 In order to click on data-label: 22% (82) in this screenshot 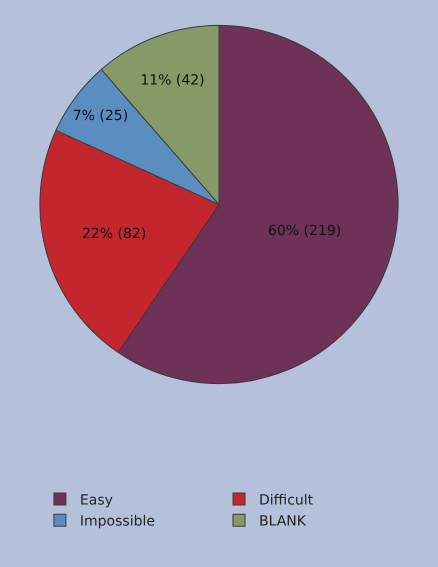, I will do `click(114, 234)`.